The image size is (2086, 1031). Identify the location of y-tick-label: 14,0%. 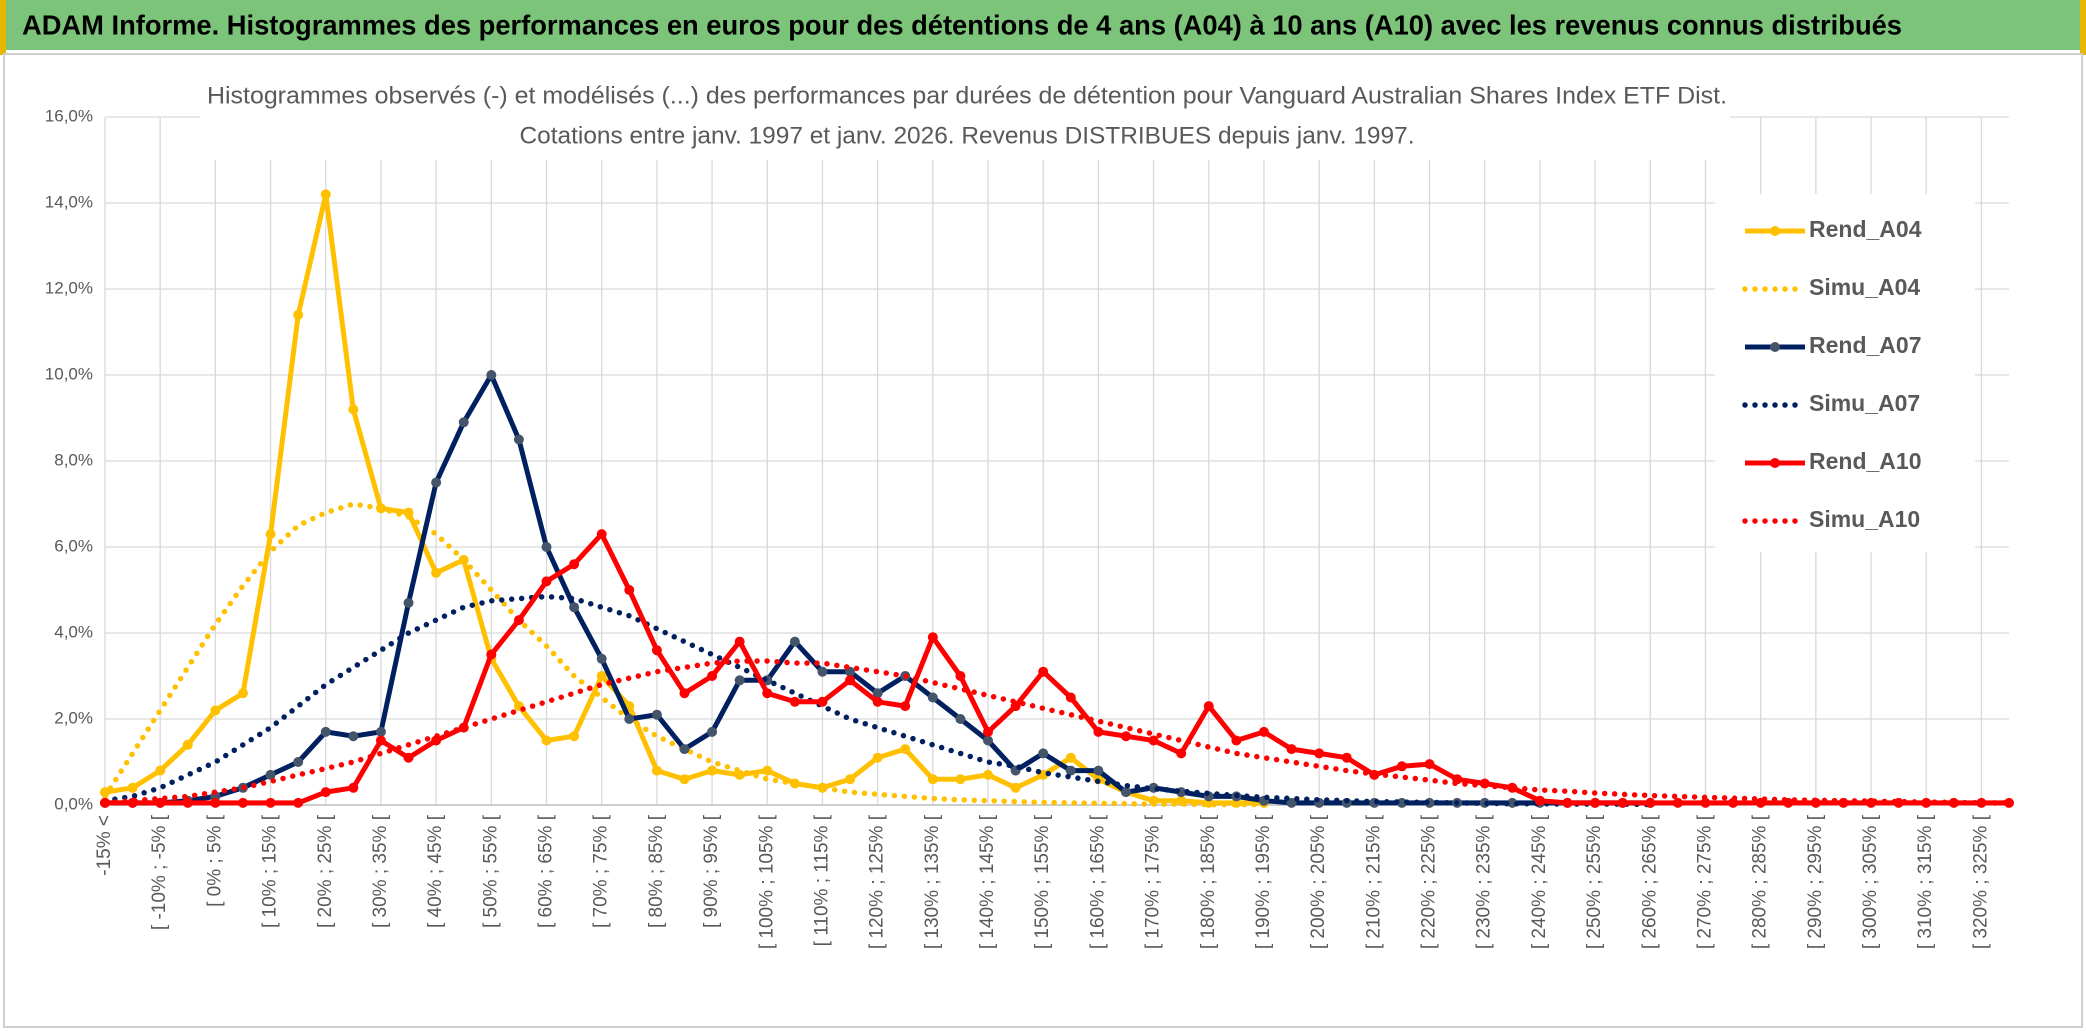
(69, 201).